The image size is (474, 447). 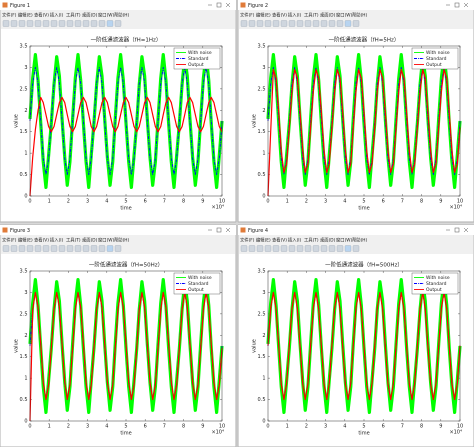 I want to click on x-tick-label: 5, so click(x=125, y=427).